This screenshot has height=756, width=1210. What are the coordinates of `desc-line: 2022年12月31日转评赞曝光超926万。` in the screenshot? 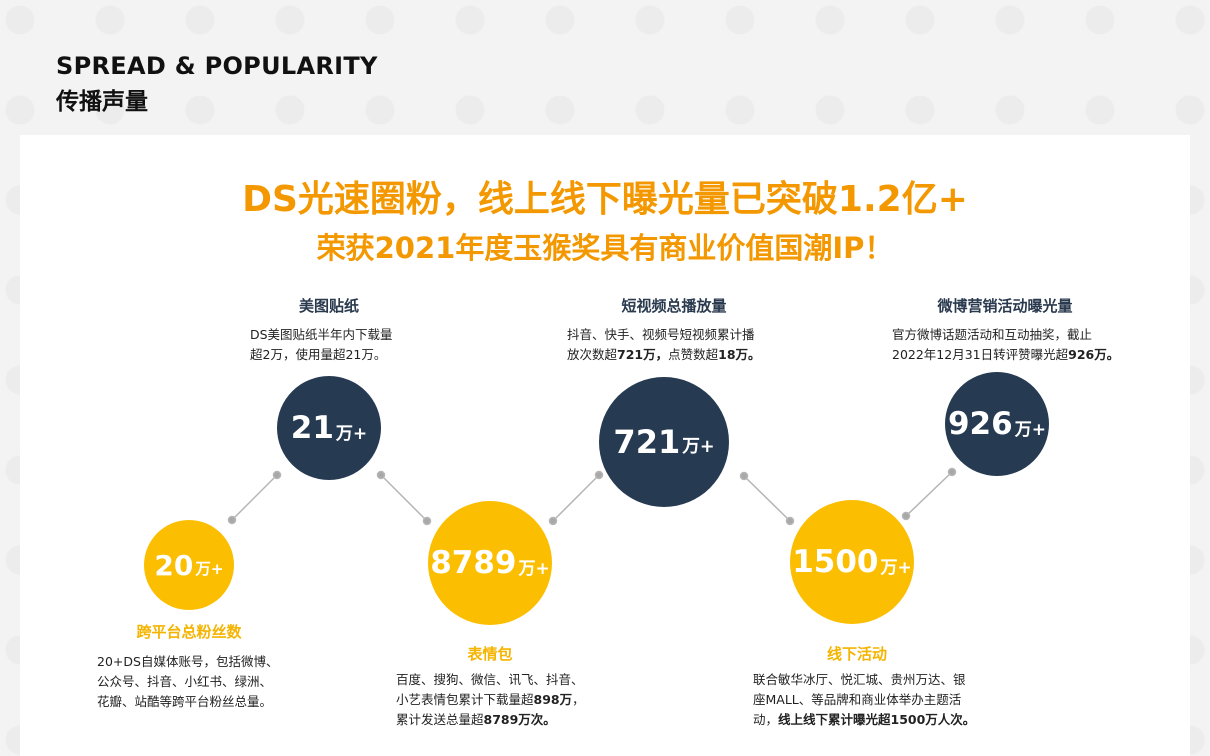 It's located at (1005, 355).